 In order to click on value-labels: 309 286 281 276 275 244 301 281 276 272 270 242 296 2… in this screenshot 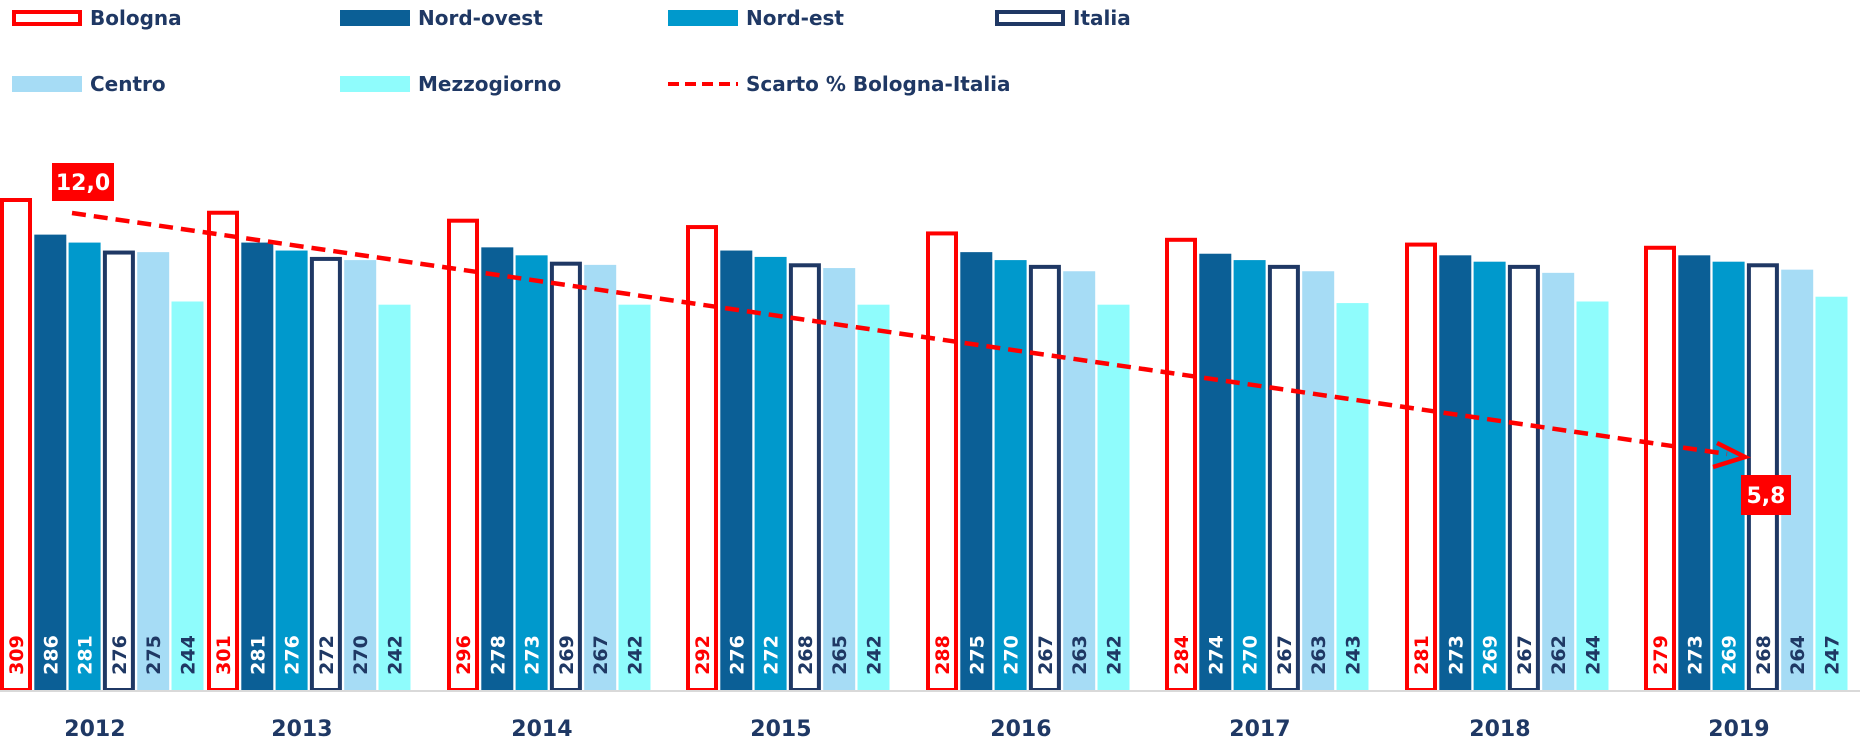, I will do `click(925, 655)`.